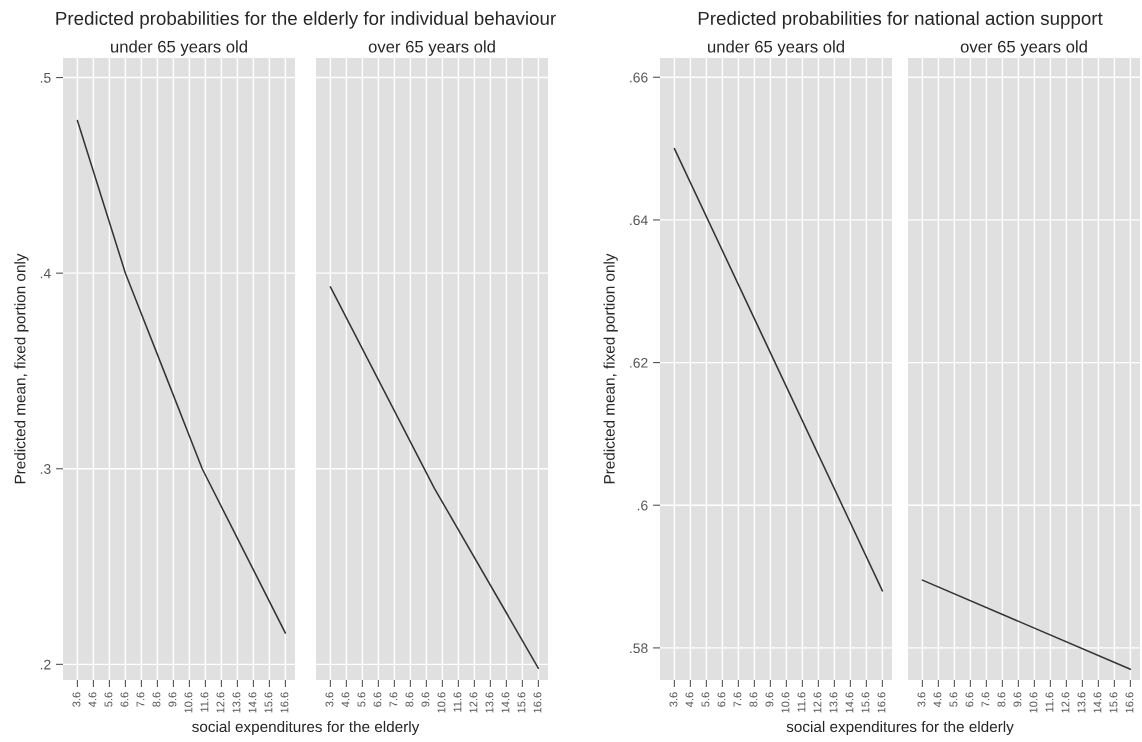 Image resolution: width=1142 pixels, height=742 pixels. What do you see at coordinates (639, 648) in the screenshot?
I see `y-tick-label: .58` at bounding box center [639, 648].